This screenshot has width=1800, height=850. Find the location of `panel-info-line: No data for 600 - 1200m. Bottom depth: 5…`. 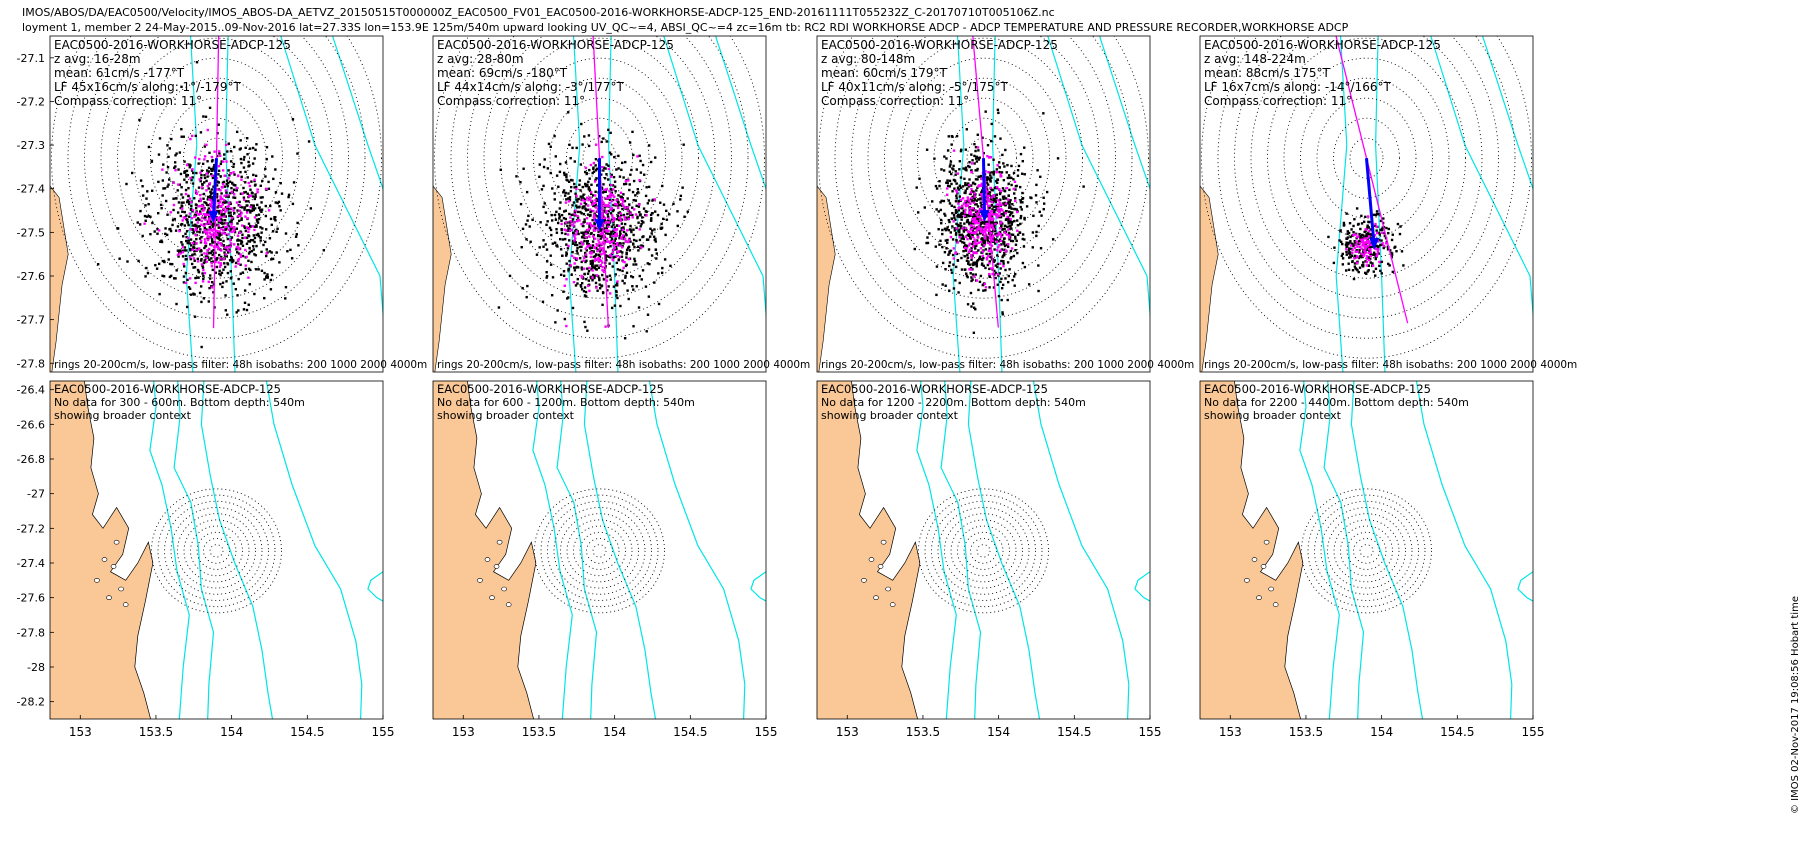

panel-info-line: No data for 600 - 1200m. Bottom depth: 5… is located at coordinates (566, 402).